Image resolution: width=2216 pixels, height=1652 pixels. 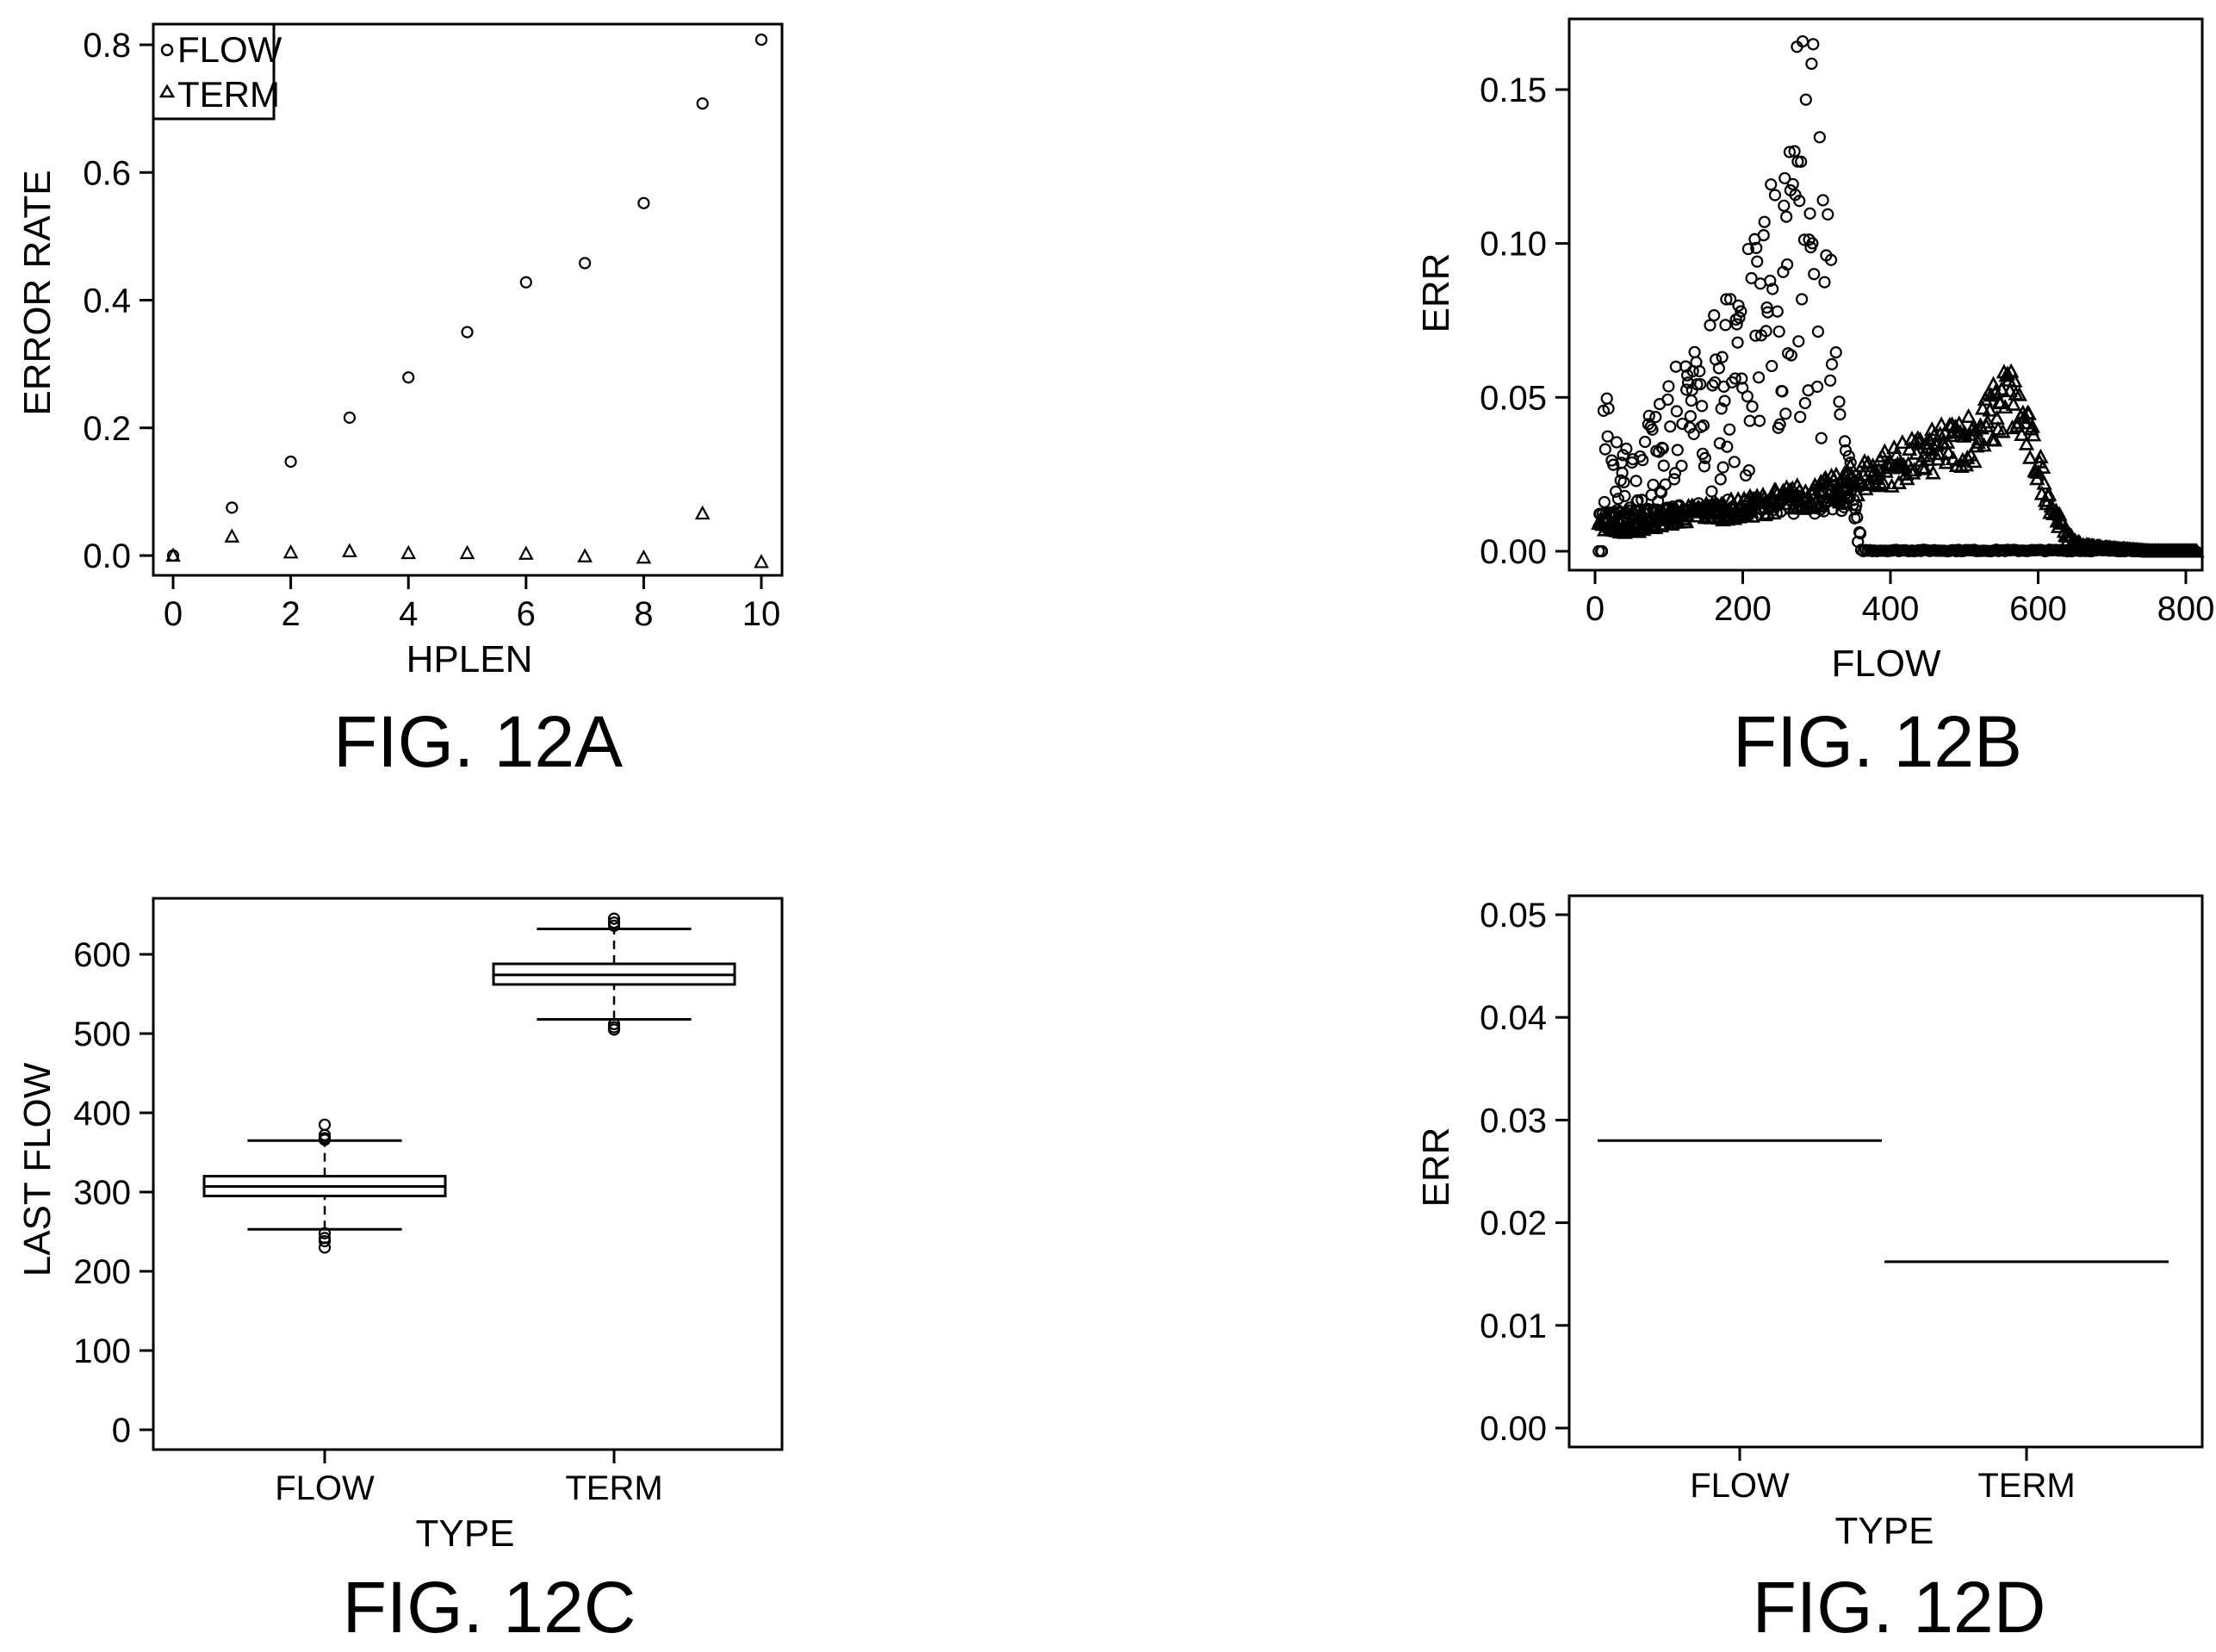 What do you see at coordinates (118, 301) in the screenshot?
I see `chart-12a-y-ticks: 0.0 0.2 0.4 0.6 0.8` at bounding box center [118, 301].